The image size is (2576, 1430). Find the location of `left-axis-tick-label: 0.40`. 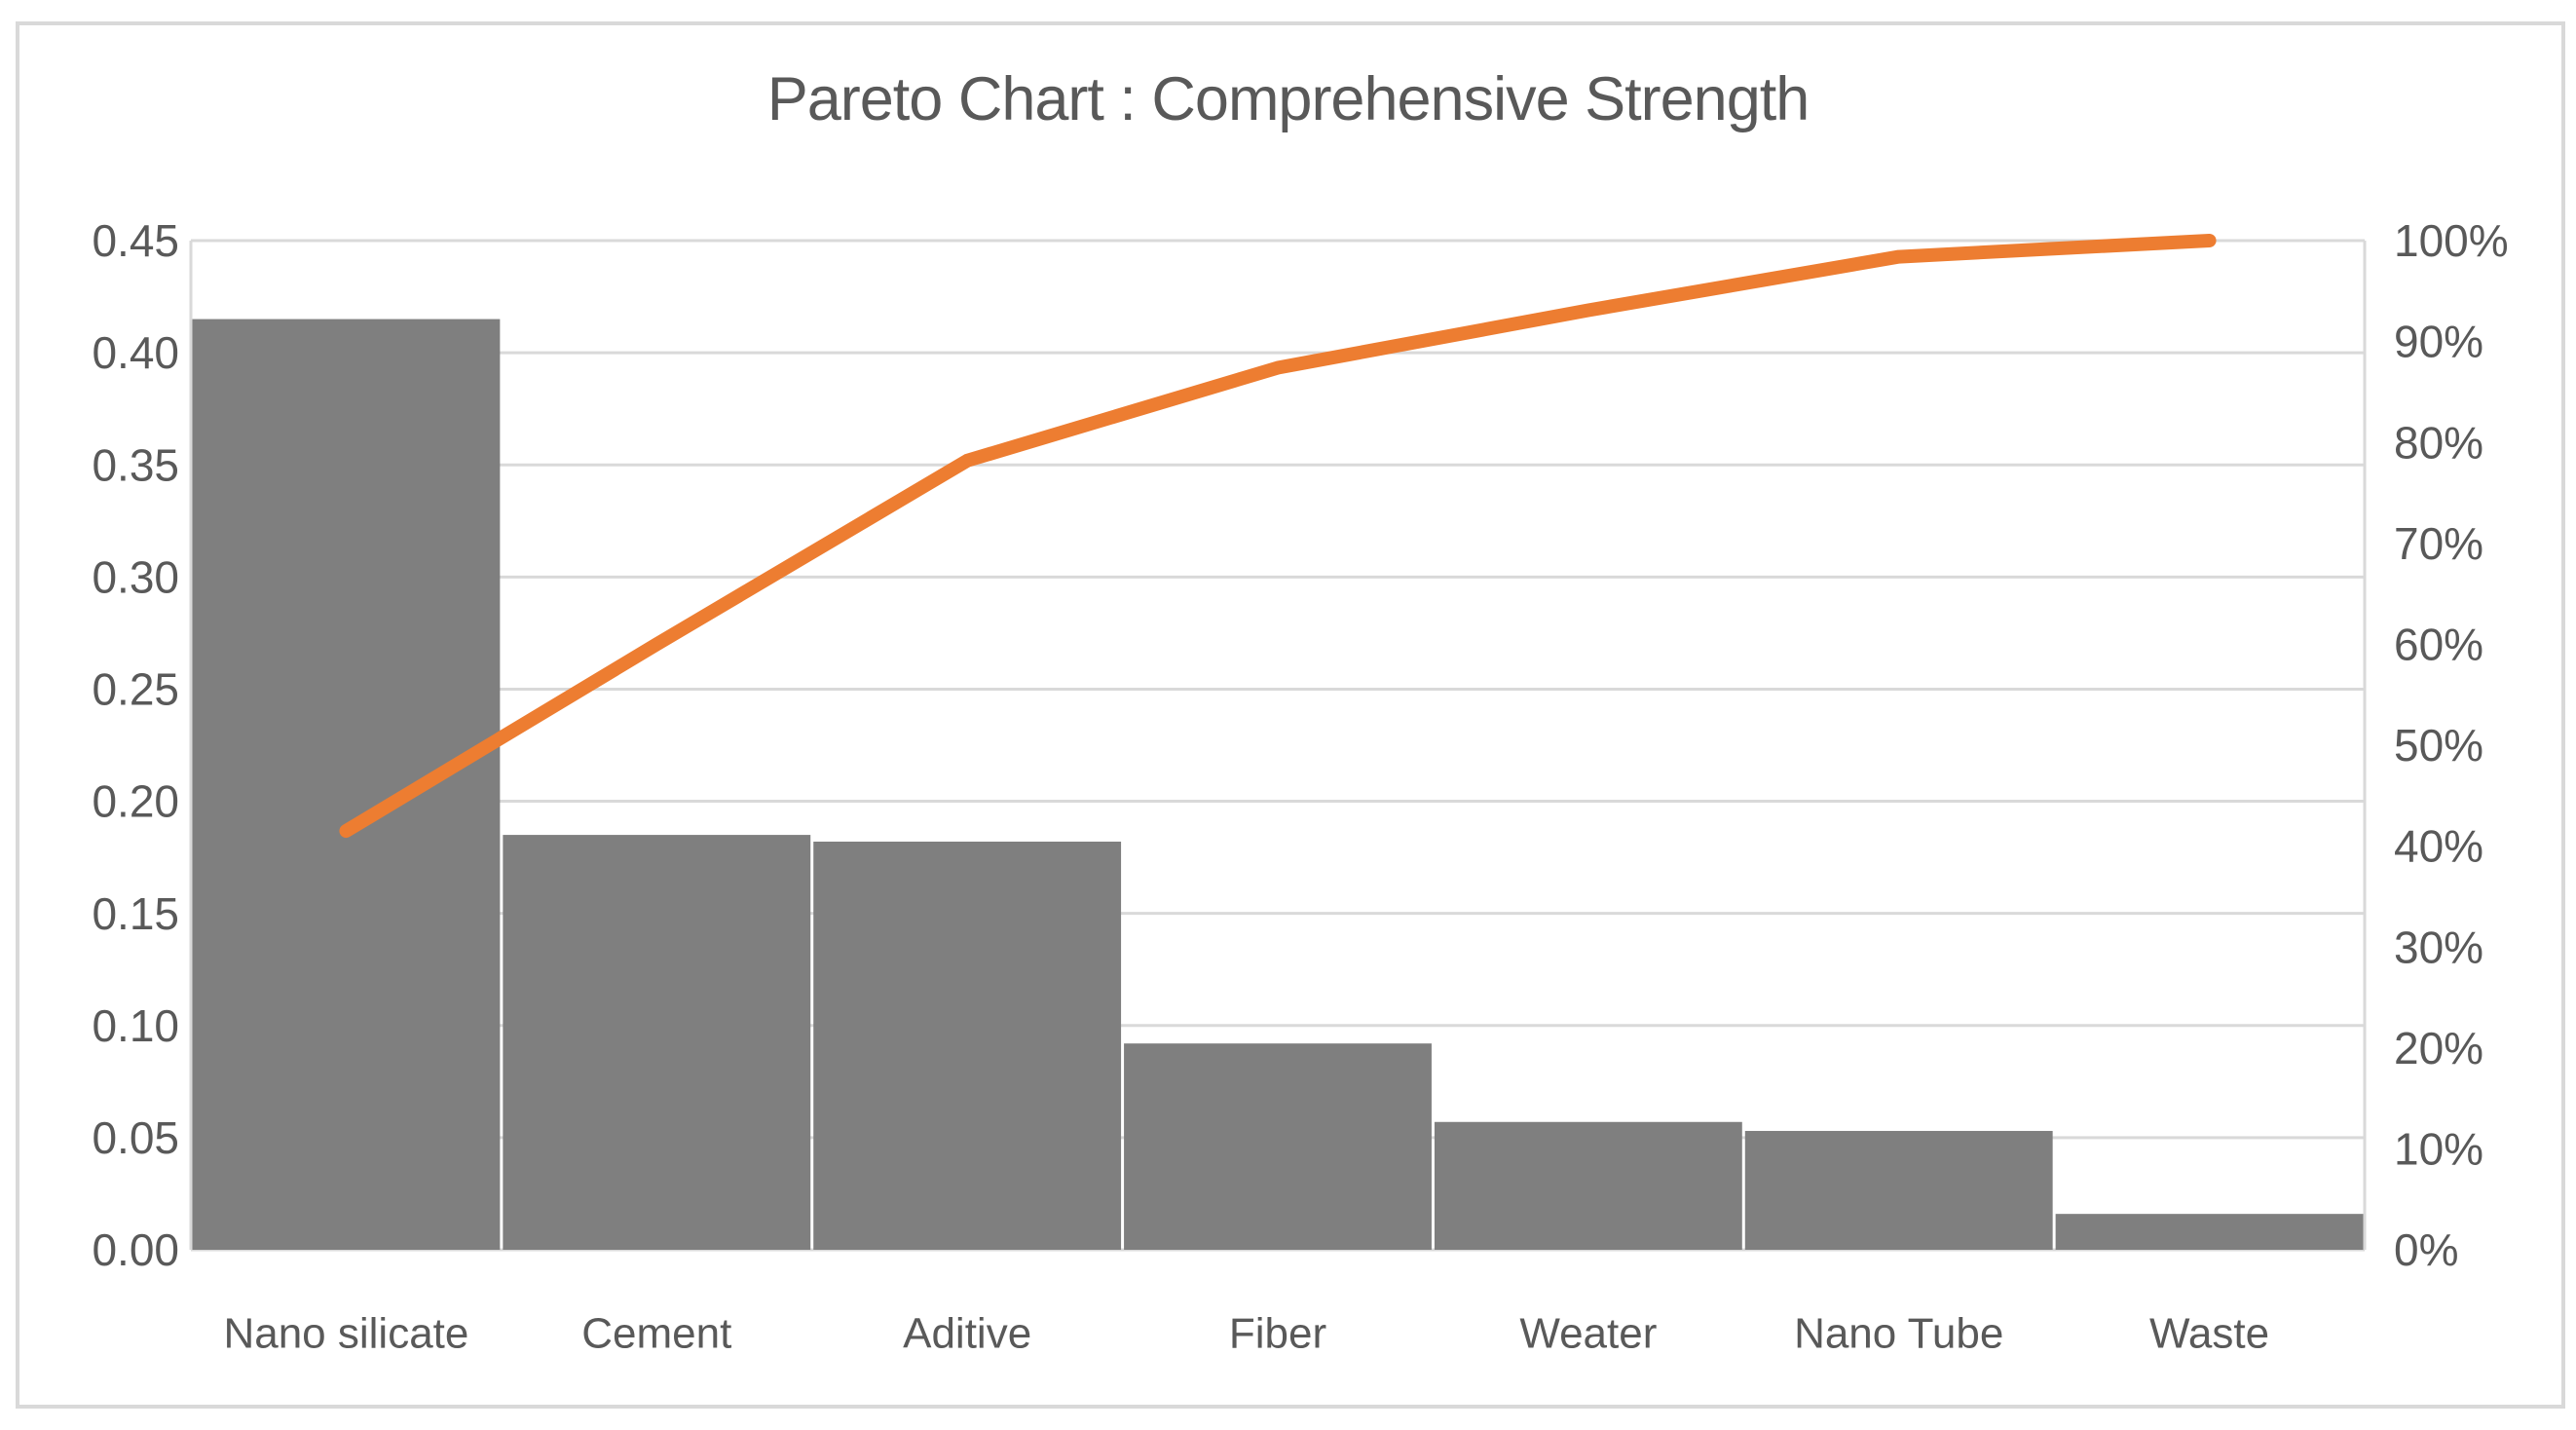

left-axis-tick-label: 0.40 is located at coordinates (135, 352).